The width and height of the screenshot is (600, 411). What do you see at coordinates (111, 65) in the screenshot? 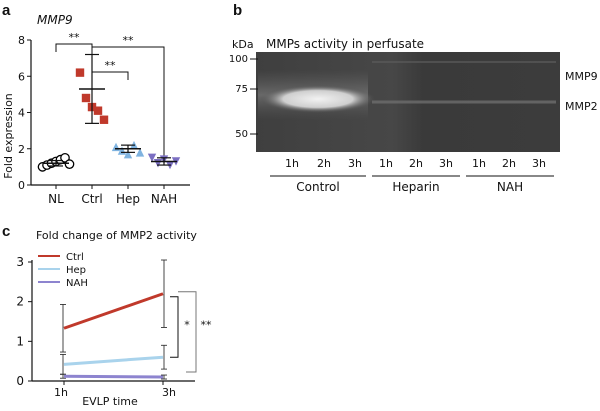
I see `sig-label-Ctrl-Hep: **` at bounding box center [111, 65].